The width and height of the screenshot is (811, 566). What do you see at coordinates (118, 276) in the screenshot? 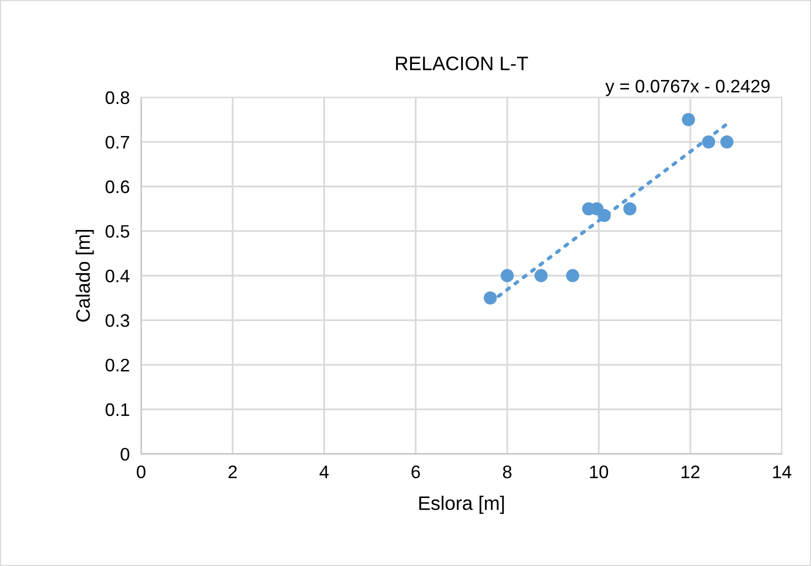
I see `y-tick-label: 0.4` at bounding box center [118, 276].